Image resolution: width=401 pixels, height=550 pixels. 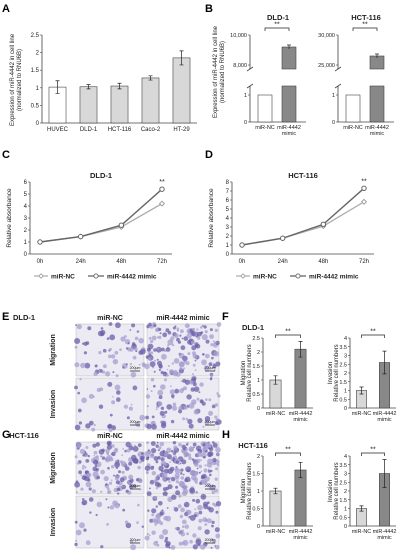 I want to click on H1-ytick-label: 1, so click(x=258, y=492).